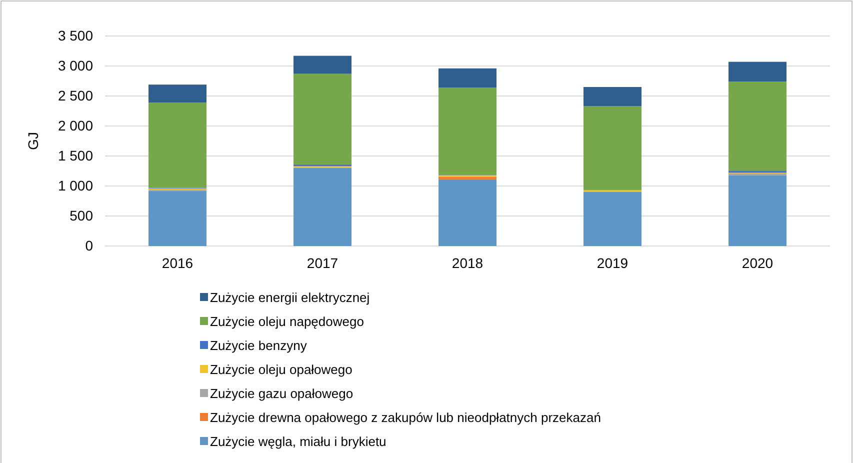 This screenshot has height=463, width=853. Describe the element at coordinates (33, 141) in the screenshot. I see `y-axis-title: GJ` at that location.